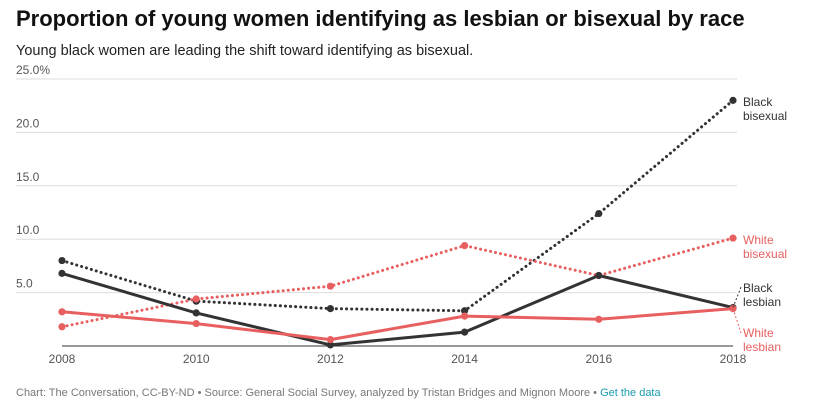 The width and height of the screenshot is (822, 406). I want to click on credit-text: Chart: The Conversation, CC-BY-ND, so click(105, 393).